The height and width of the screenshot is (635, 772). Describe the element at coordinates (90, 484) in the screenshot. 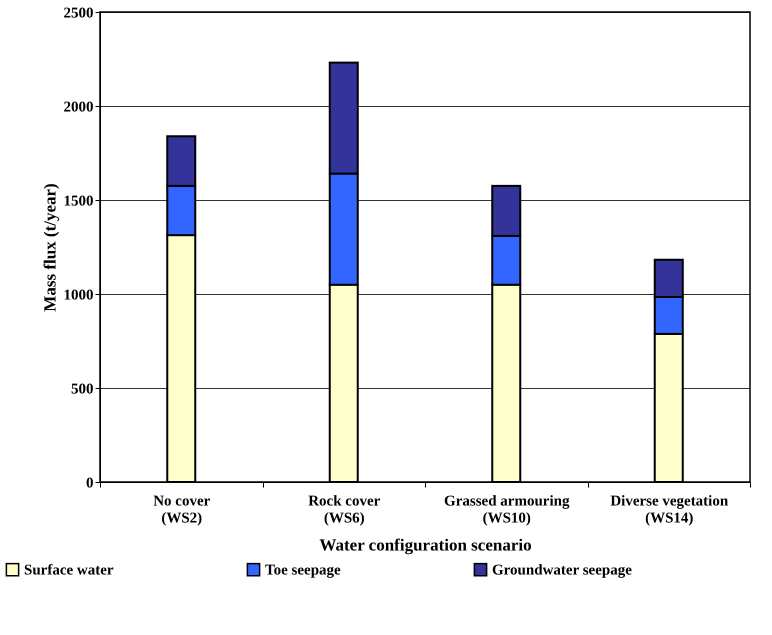

I see `y-tick-label: 0` at that location.